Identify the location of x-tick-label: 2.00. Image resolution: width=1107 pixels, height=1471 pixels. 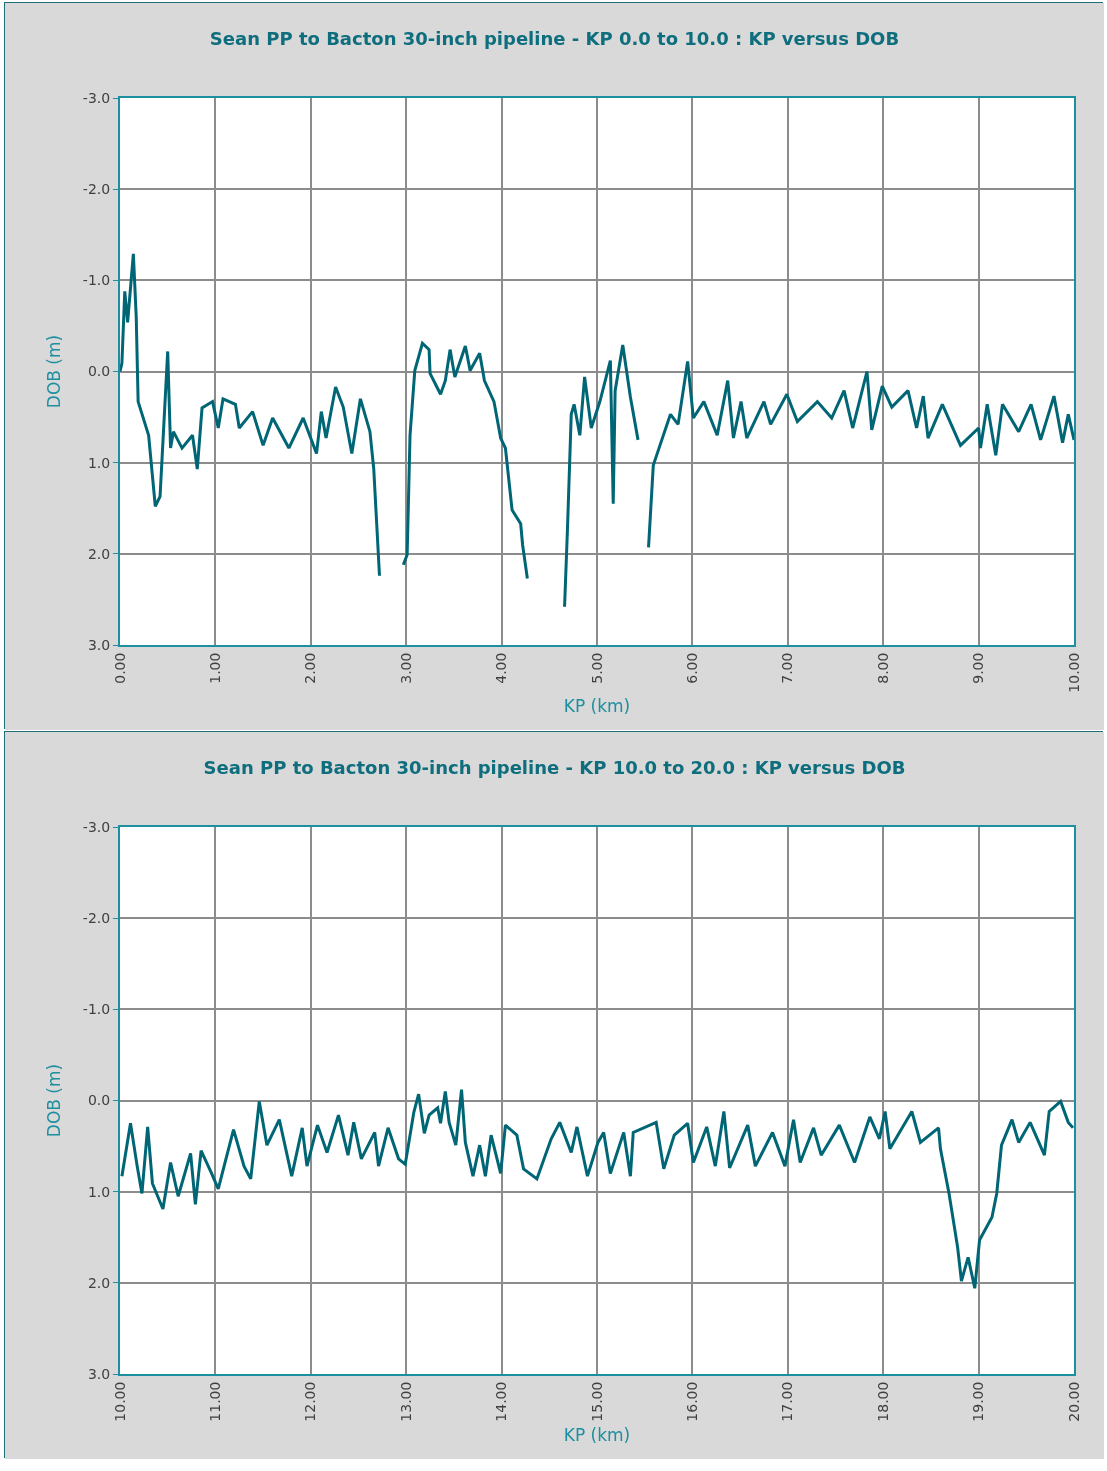
(310, 668).